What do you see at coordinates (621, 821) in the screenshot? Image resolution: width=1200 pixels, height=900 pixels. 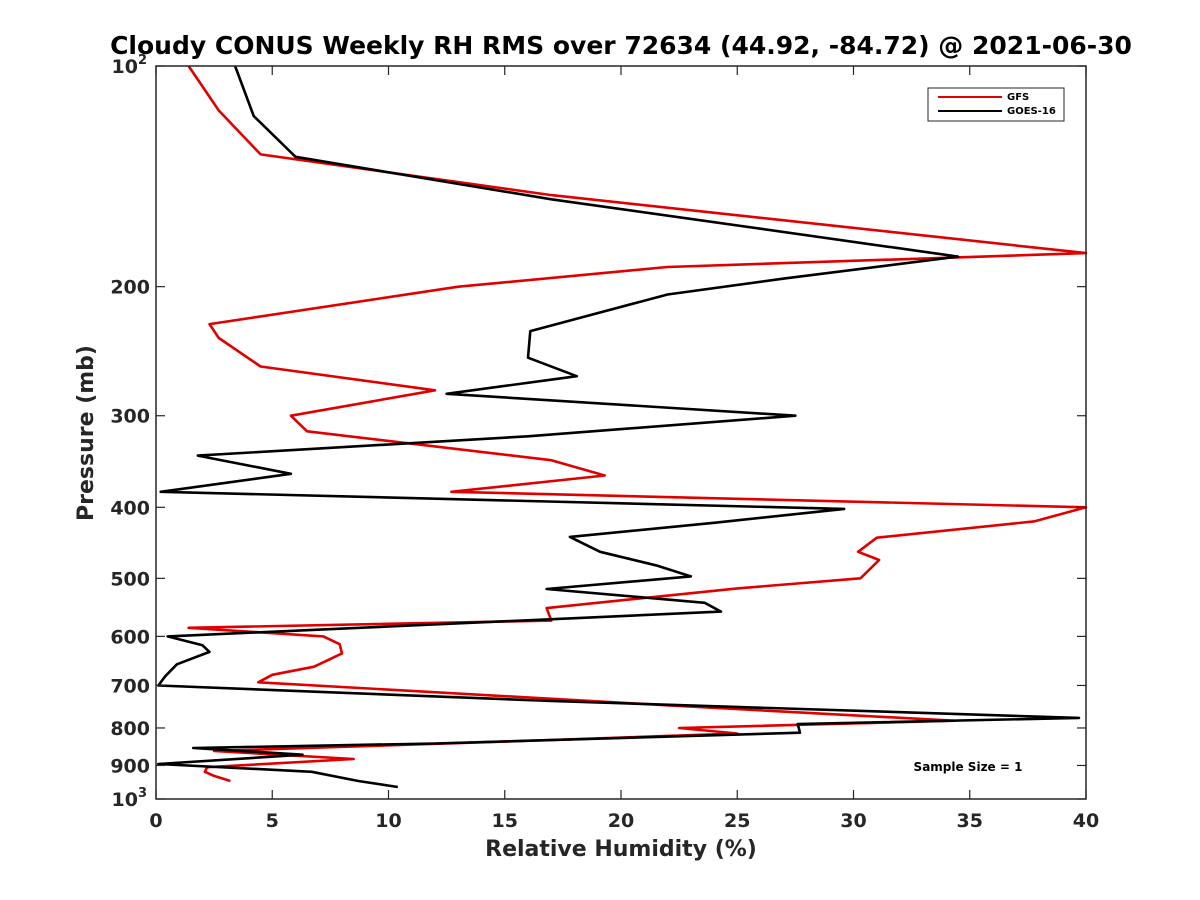 I see `x-tick-label: 20` at bounding box center [621, 821].